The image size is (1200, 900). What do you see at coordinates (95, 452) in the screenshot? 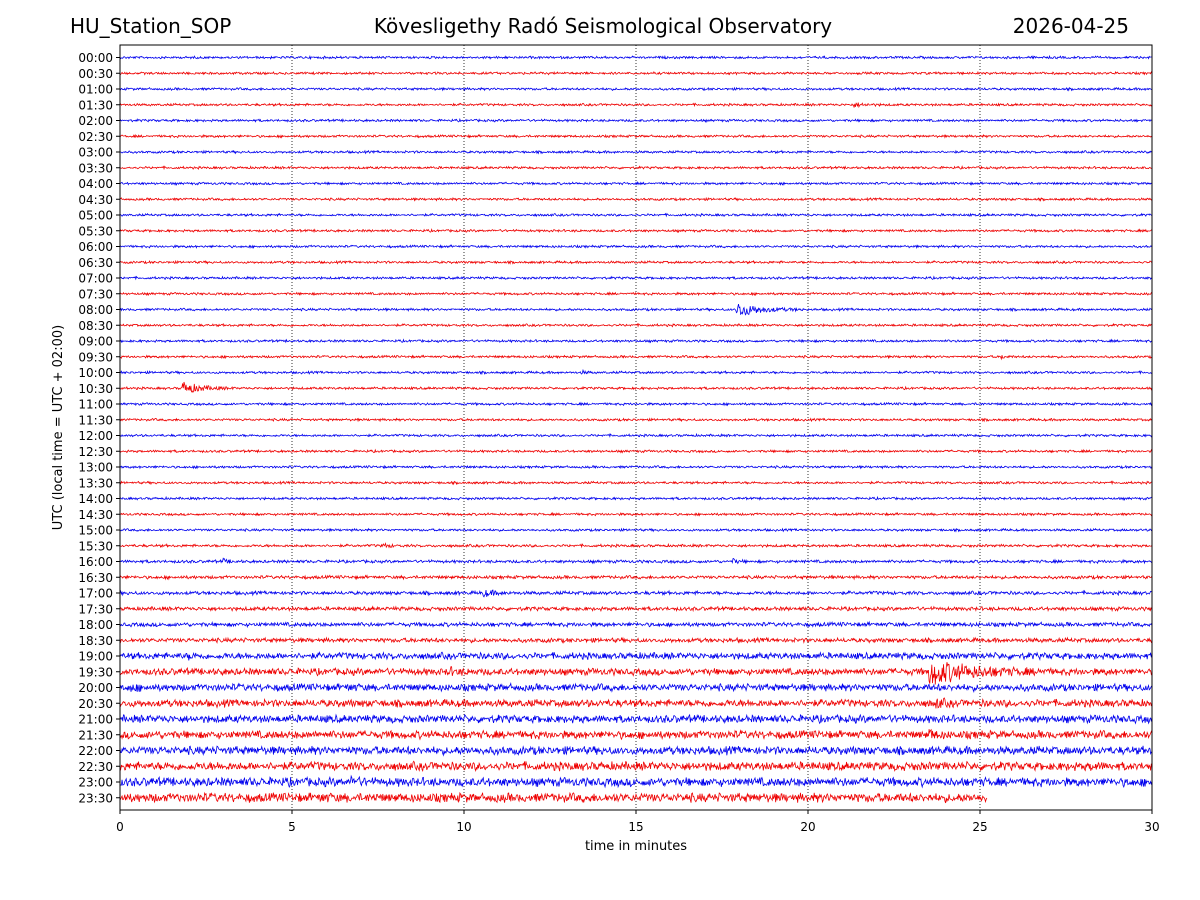
I see `y-tick-label: 12:30` at bounding box center [95, 452].